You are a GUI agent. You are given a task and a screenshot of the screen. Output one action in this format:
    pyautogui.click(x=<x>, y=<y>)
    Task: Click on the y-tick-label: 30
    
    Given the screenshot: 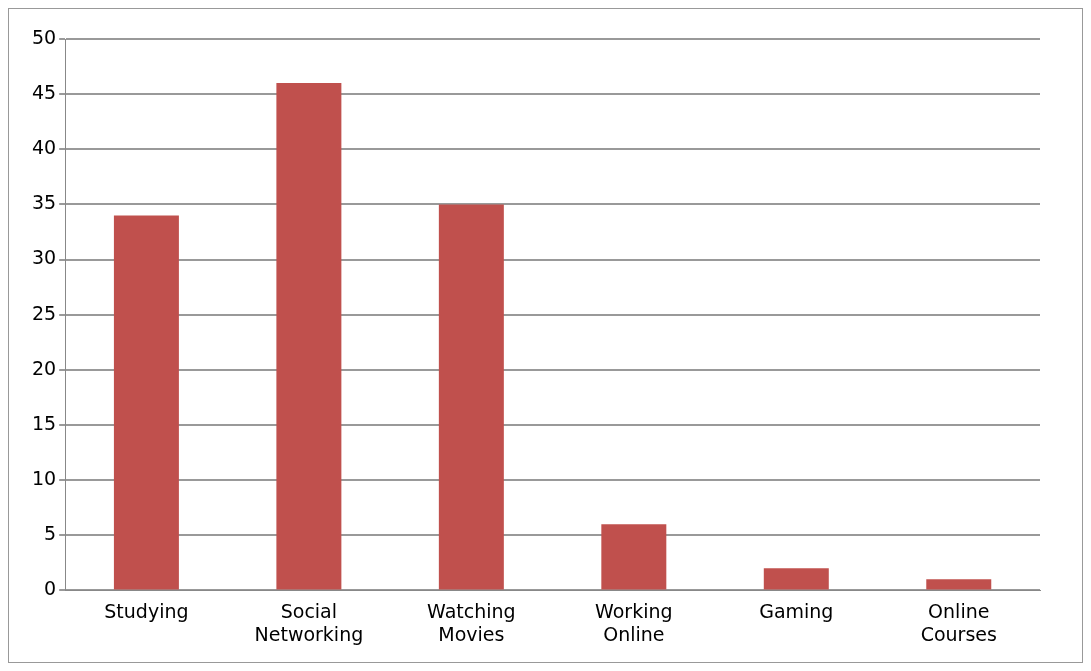 What is the action you would take?
    pyautogui.click(x=44, y=257)
    